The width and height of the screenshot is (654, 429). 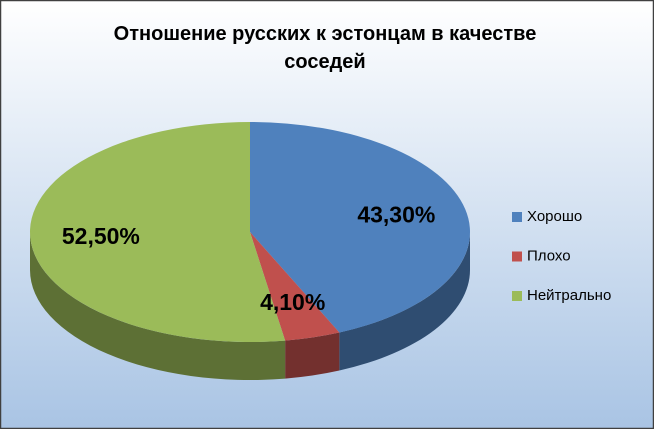 What do you see at coordinates (554, 216) in the screenshot?
I see `legend-label: Хорошо` at bounding box center [554, 216].